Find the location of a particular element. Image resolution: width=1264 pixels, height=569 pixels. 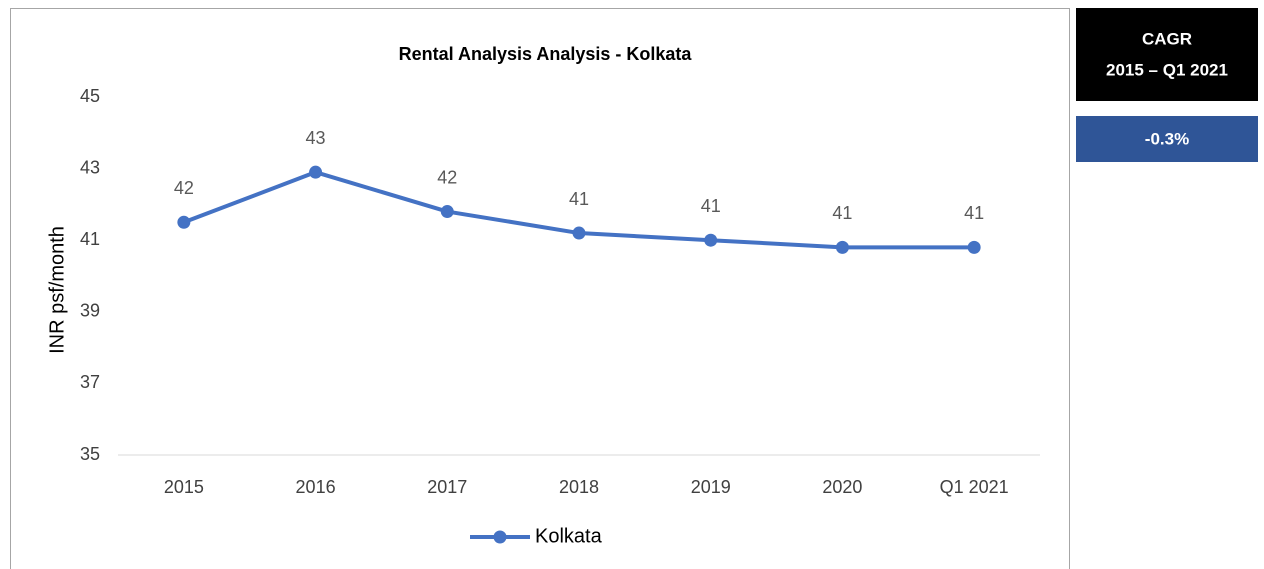

y-tick-label: 41 is located at coordinates (90, 239).